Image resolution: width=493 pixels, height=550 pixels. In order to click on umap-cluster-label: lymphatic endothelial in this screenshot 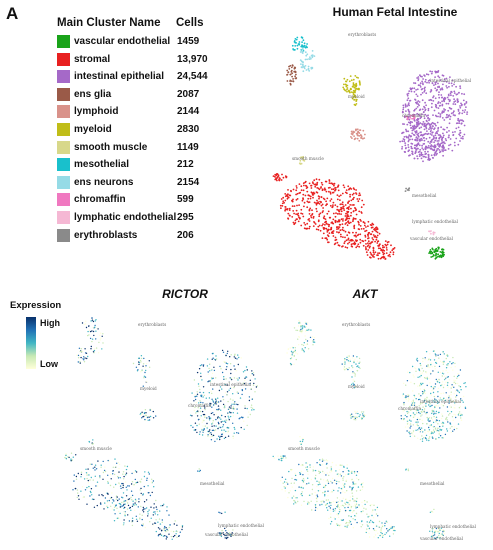, I will do `click(435, 221)`.